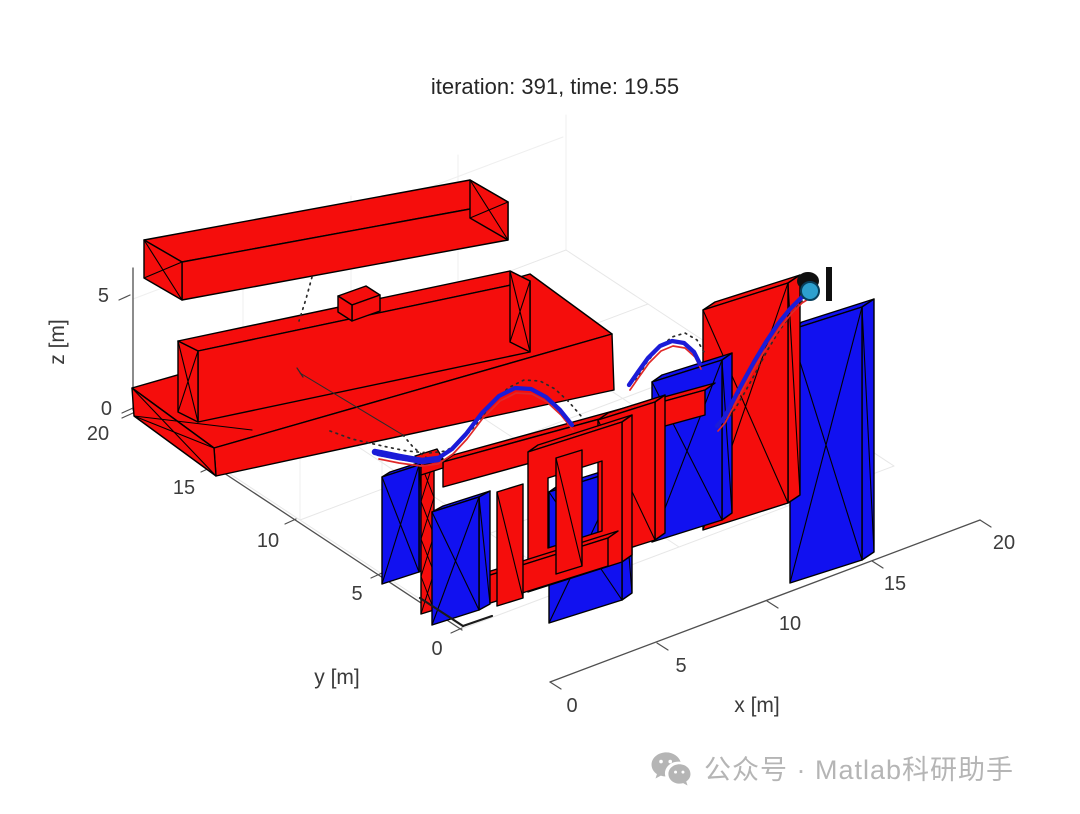  I want to click on y-tick-label: 15, so click(184, 488).